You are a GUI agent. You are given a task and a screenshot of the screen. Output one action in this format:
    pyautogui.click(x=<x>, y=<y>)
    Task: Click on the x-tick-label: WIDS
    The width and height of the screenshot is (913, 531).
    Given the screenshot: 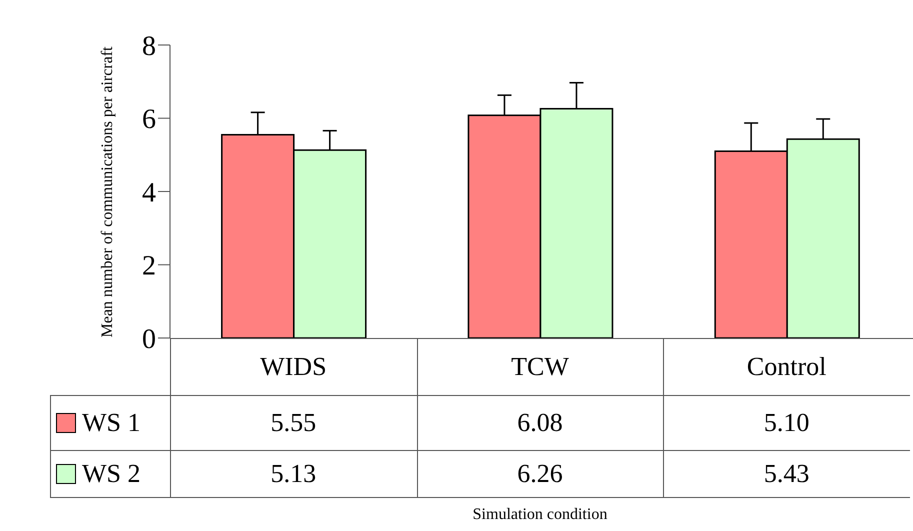 What is the action you would take?
    pyautogui.click(x=293, y=367)
    